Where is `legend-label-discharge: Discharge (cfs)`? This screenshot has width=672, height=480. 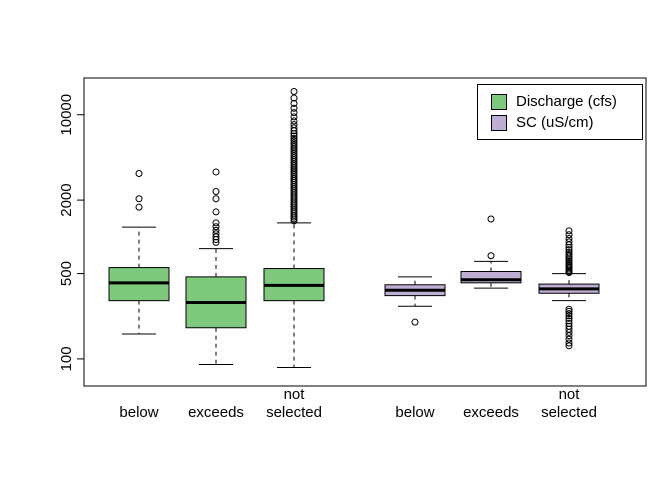
legend-label-discharge: Discharge (cfs) is located at coordinates (566, 101).